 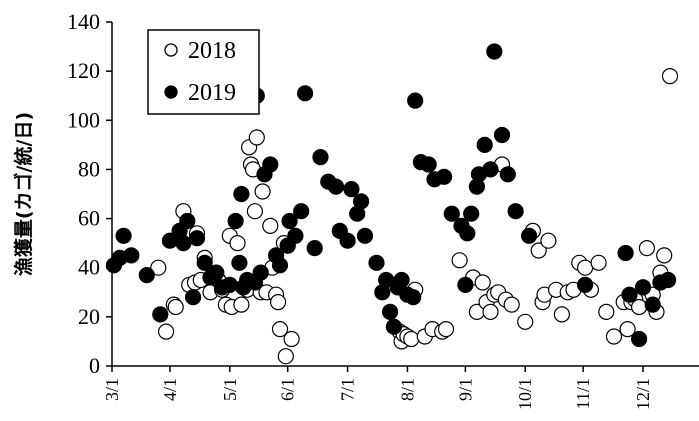 What do you see at coordinates (89, 193) in the screenshot?
I see `y-ticks: 0 20 40 60 80 100 120 140` at bounding box center [89, 193].